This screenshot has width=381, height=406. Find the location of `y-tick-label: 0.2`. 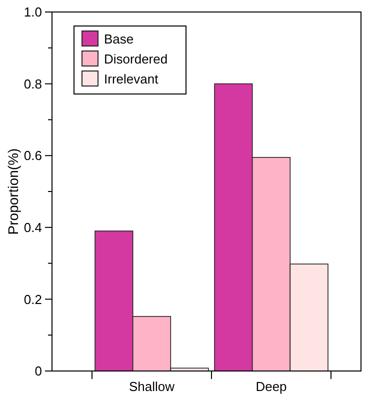

y-tick-label: 0.2 is located at coordinates (33, 299).